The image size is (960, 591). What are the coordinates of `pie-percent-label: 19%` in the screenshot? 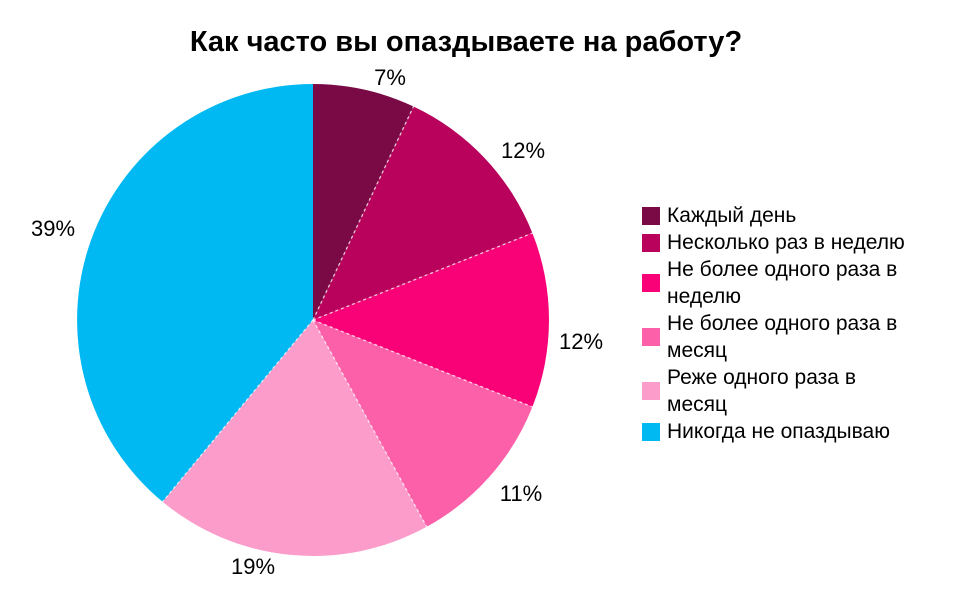 It's located at (253, 566).